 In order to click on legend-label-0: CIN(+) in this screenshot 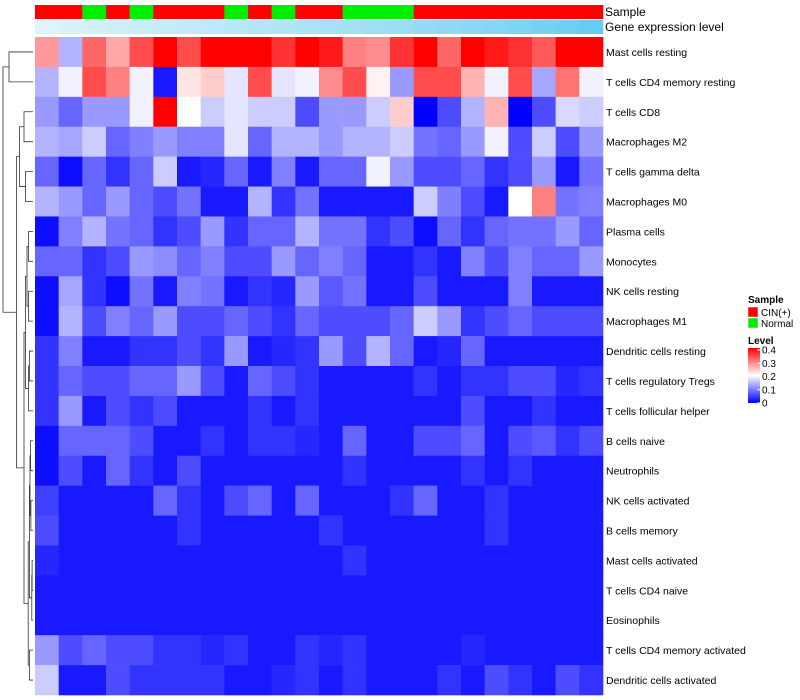, I will do `click(776, 313)`.